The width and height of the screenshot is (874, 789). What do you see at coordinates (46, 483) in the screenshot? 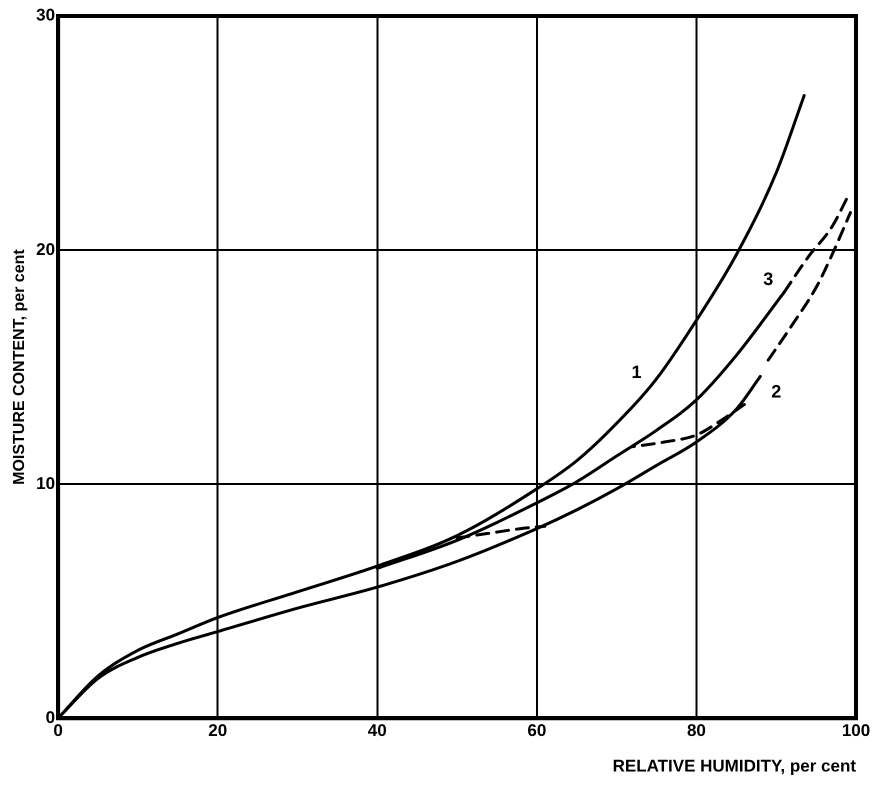
I see `y-tick-label: 10` at bounding box center [46, 483].